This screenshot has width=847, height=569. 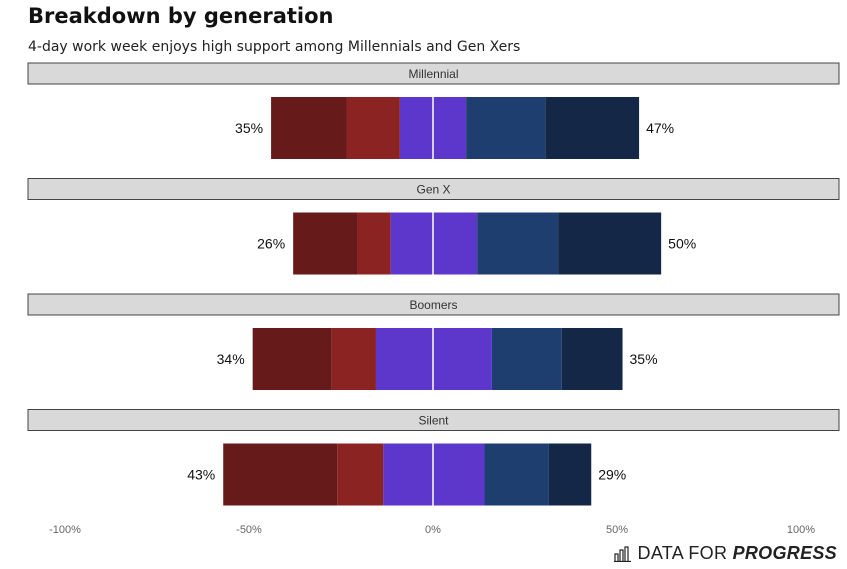 I want to click on x-tick-label: 100%, so click(x=801, y=530).